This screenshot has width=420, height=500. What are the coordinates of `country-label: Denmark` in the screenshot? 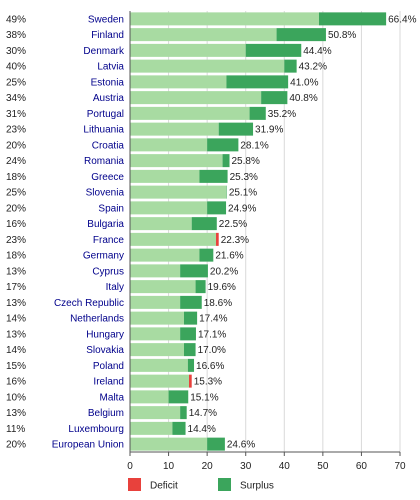 It's located at (104, 51).